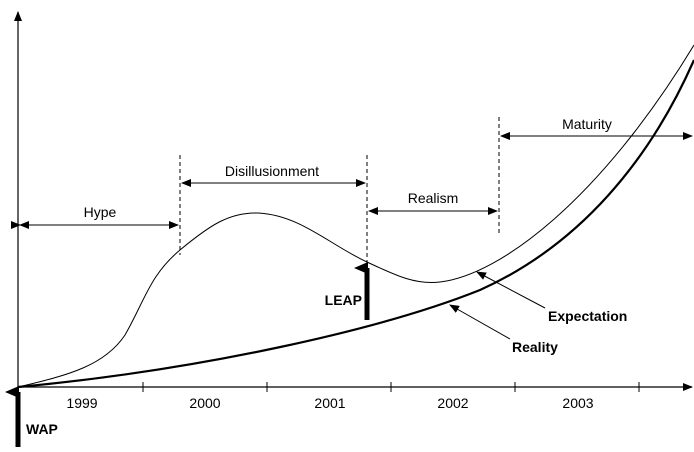  I want to click on year-label: 1999, so click(81, 403).